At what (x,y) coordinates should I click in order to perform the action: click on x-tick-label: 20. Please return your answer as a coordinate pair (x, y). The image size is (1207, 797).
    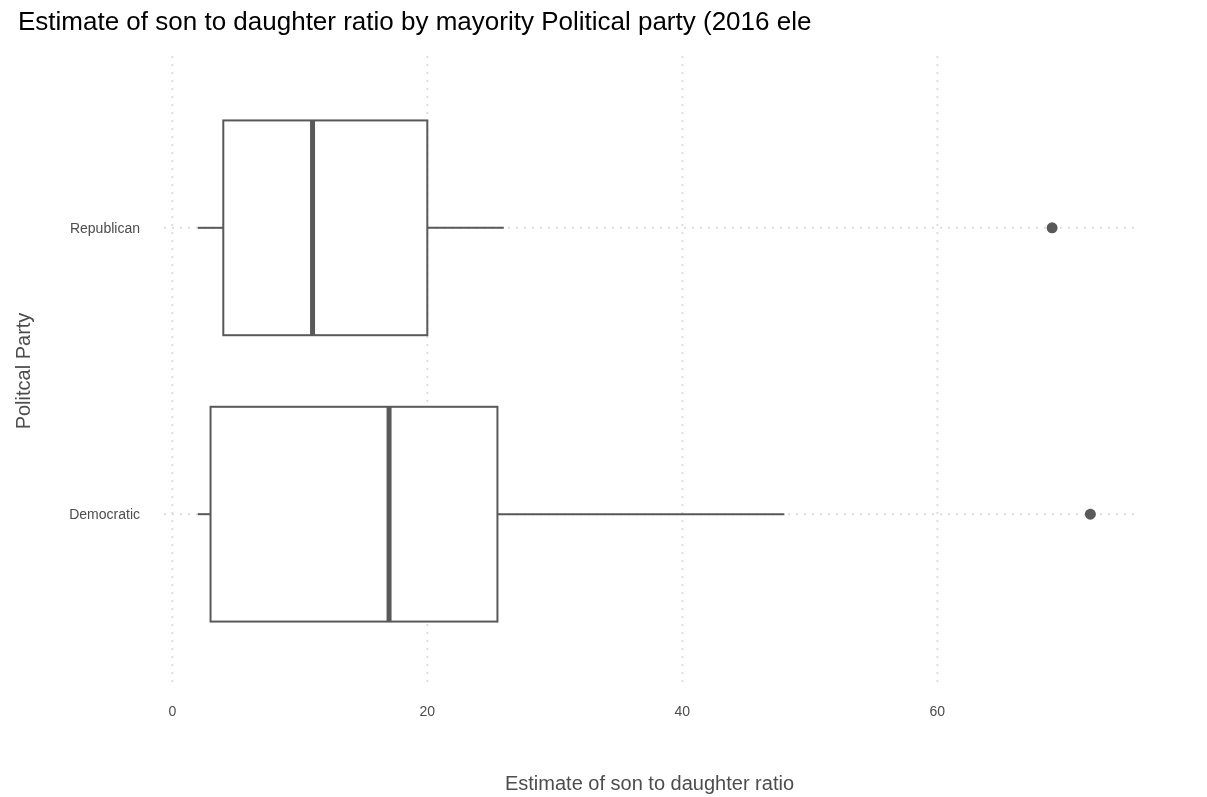
    Looking at the image, I should click on (427, 711).